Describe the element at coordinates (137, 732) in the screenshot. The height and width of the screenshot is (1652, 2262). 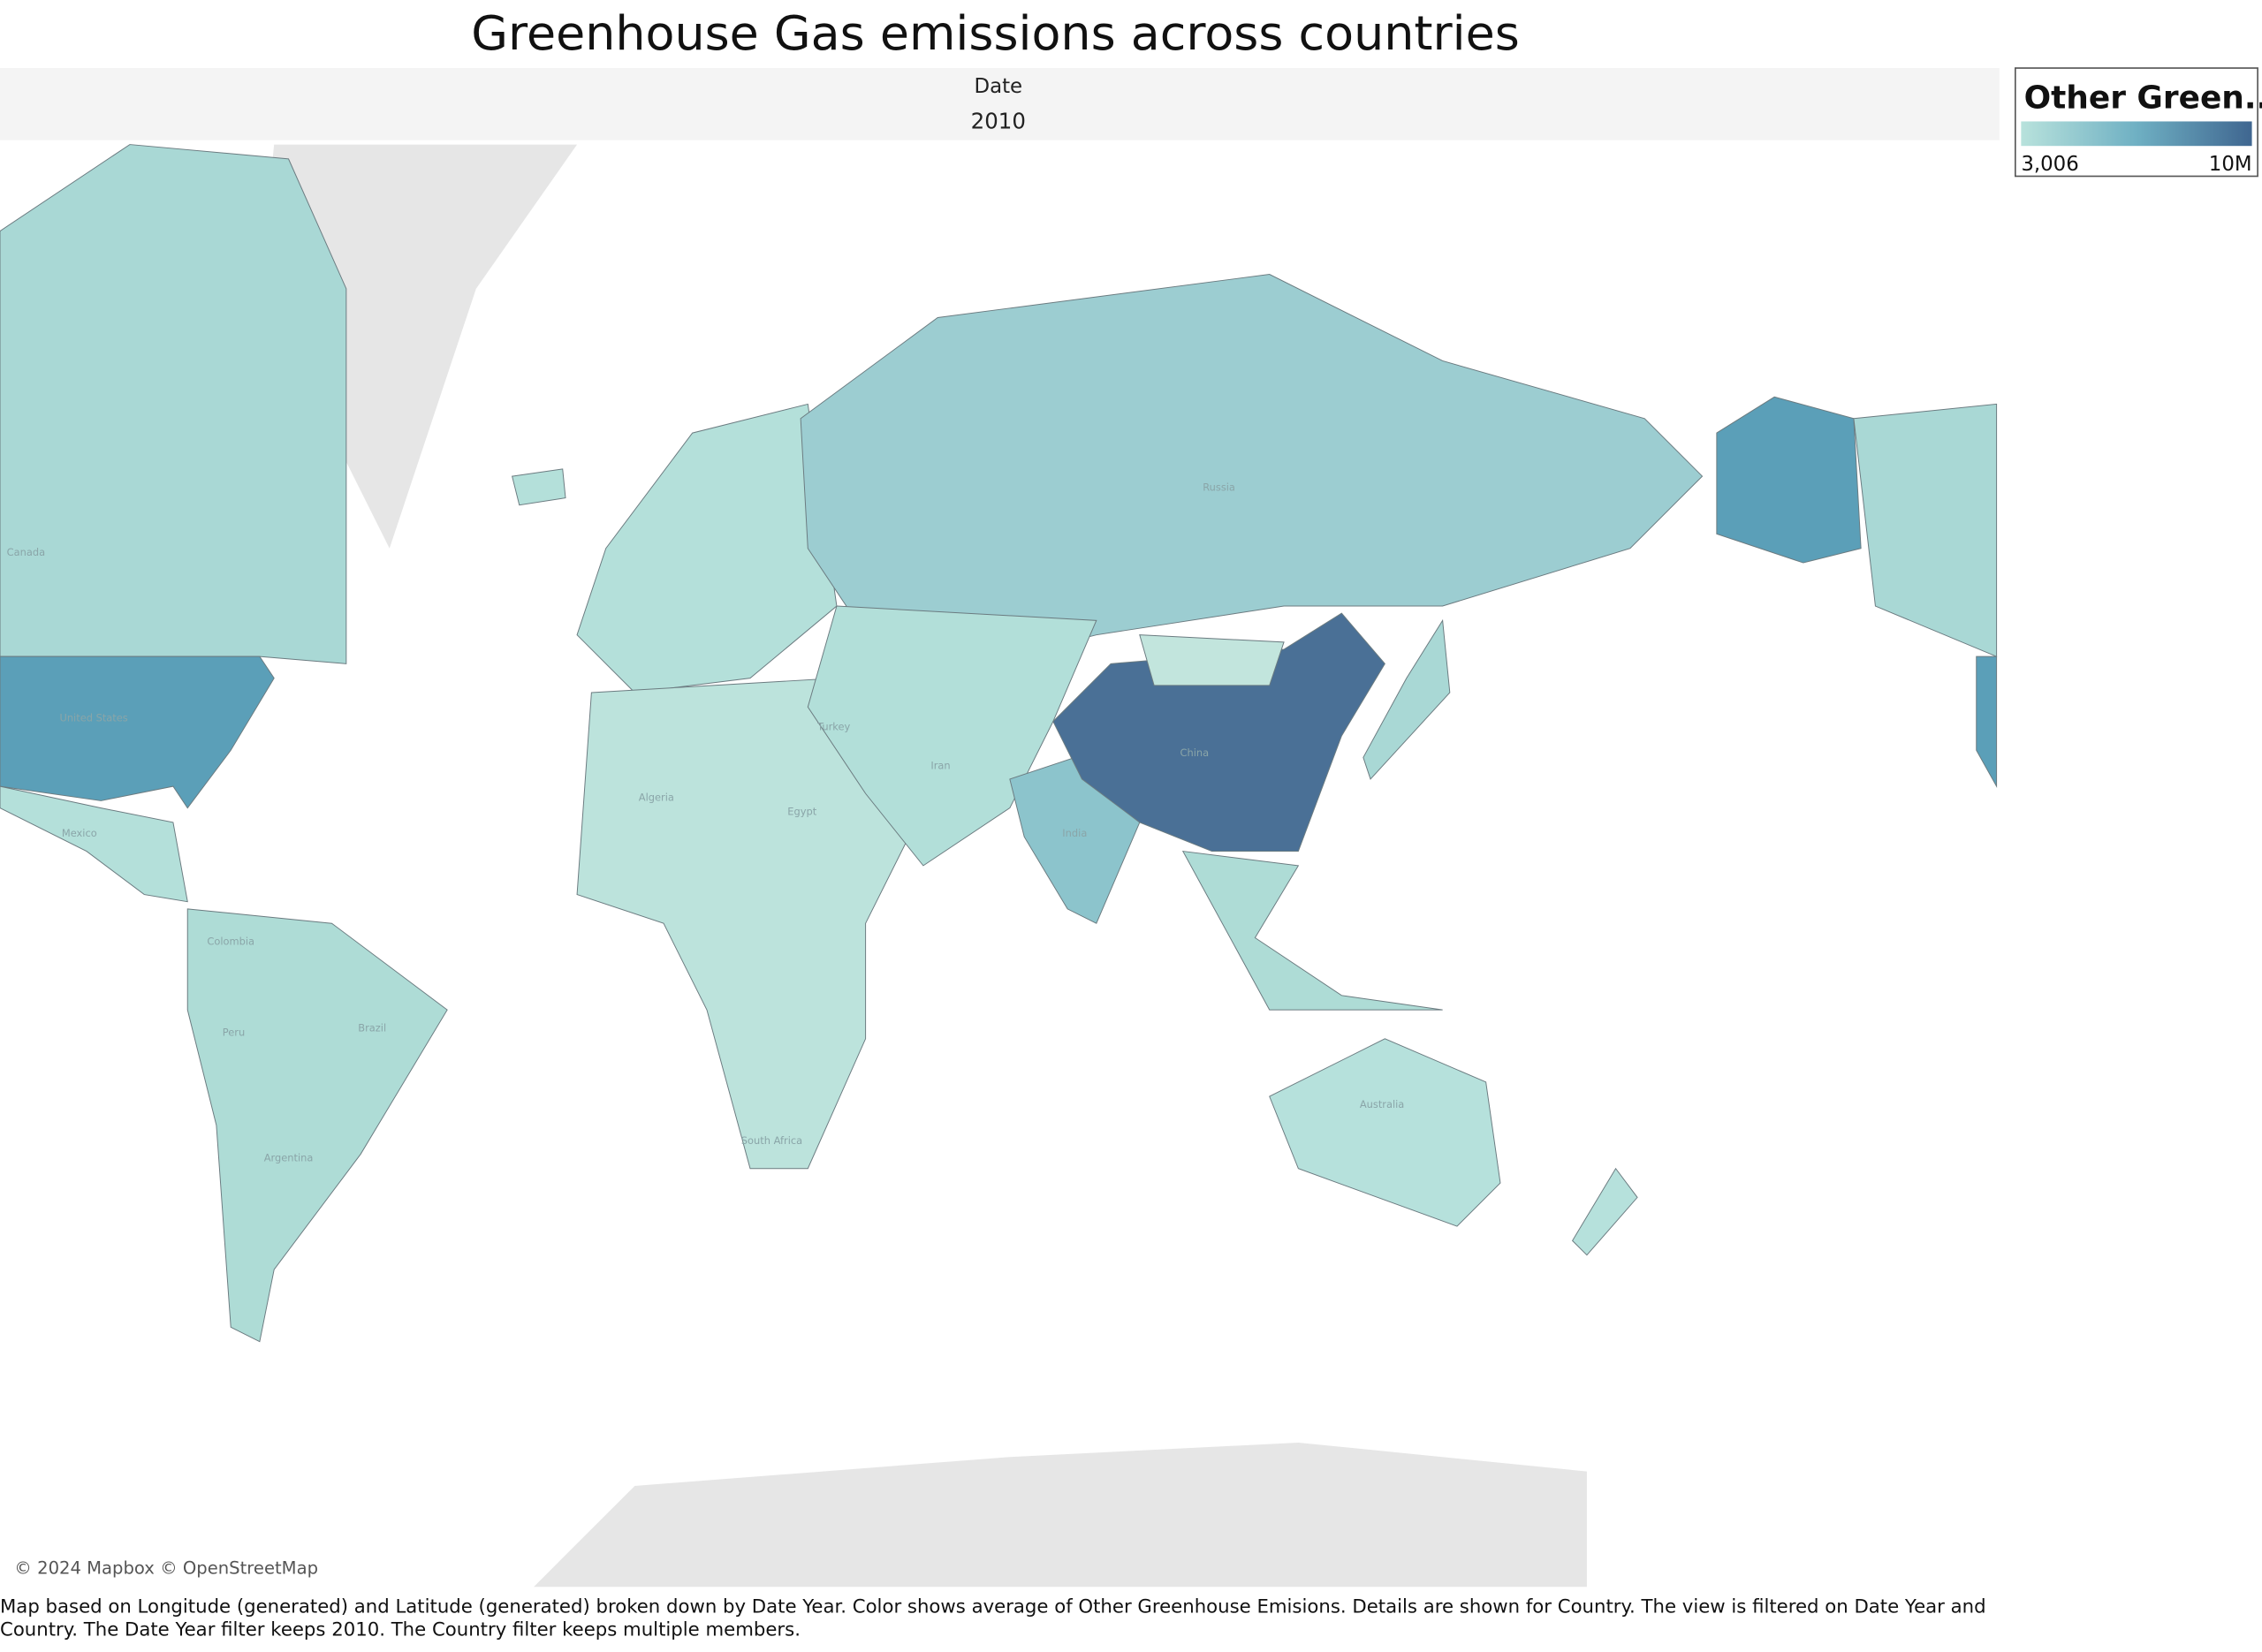
I see `united-states` at that location.